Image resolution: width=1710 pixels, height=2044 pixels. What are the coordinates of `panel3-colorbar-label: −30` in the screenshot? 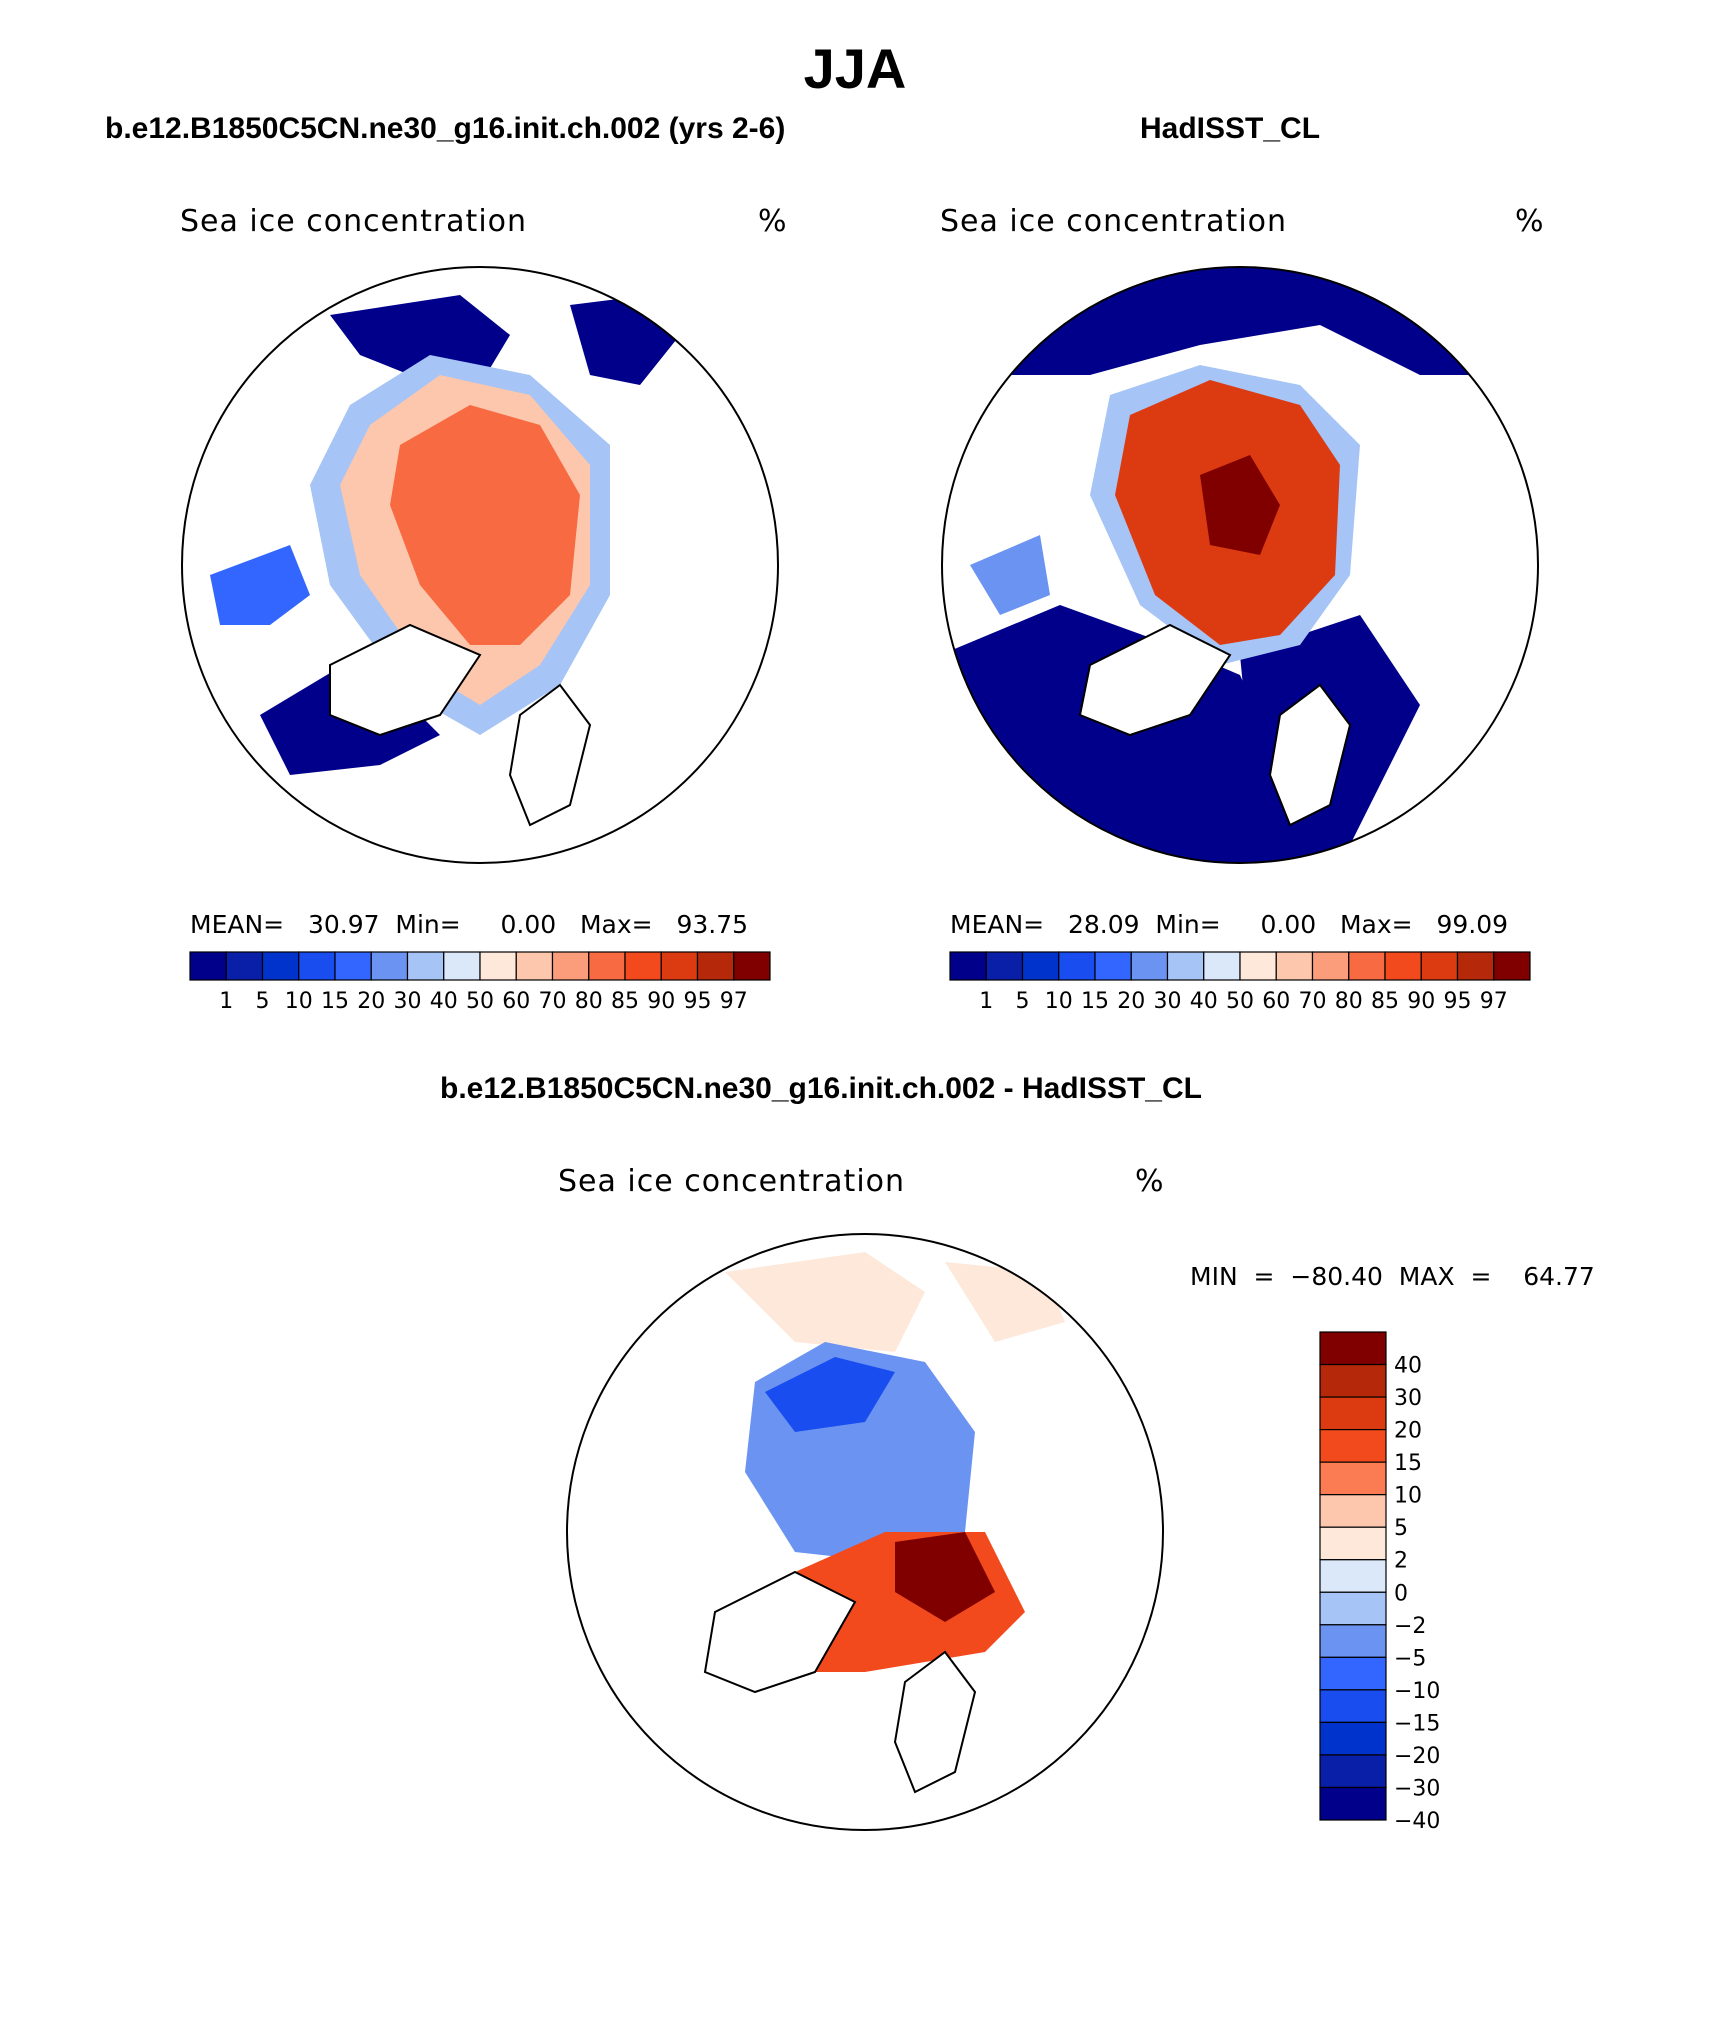 It's located at (1417, 1788).